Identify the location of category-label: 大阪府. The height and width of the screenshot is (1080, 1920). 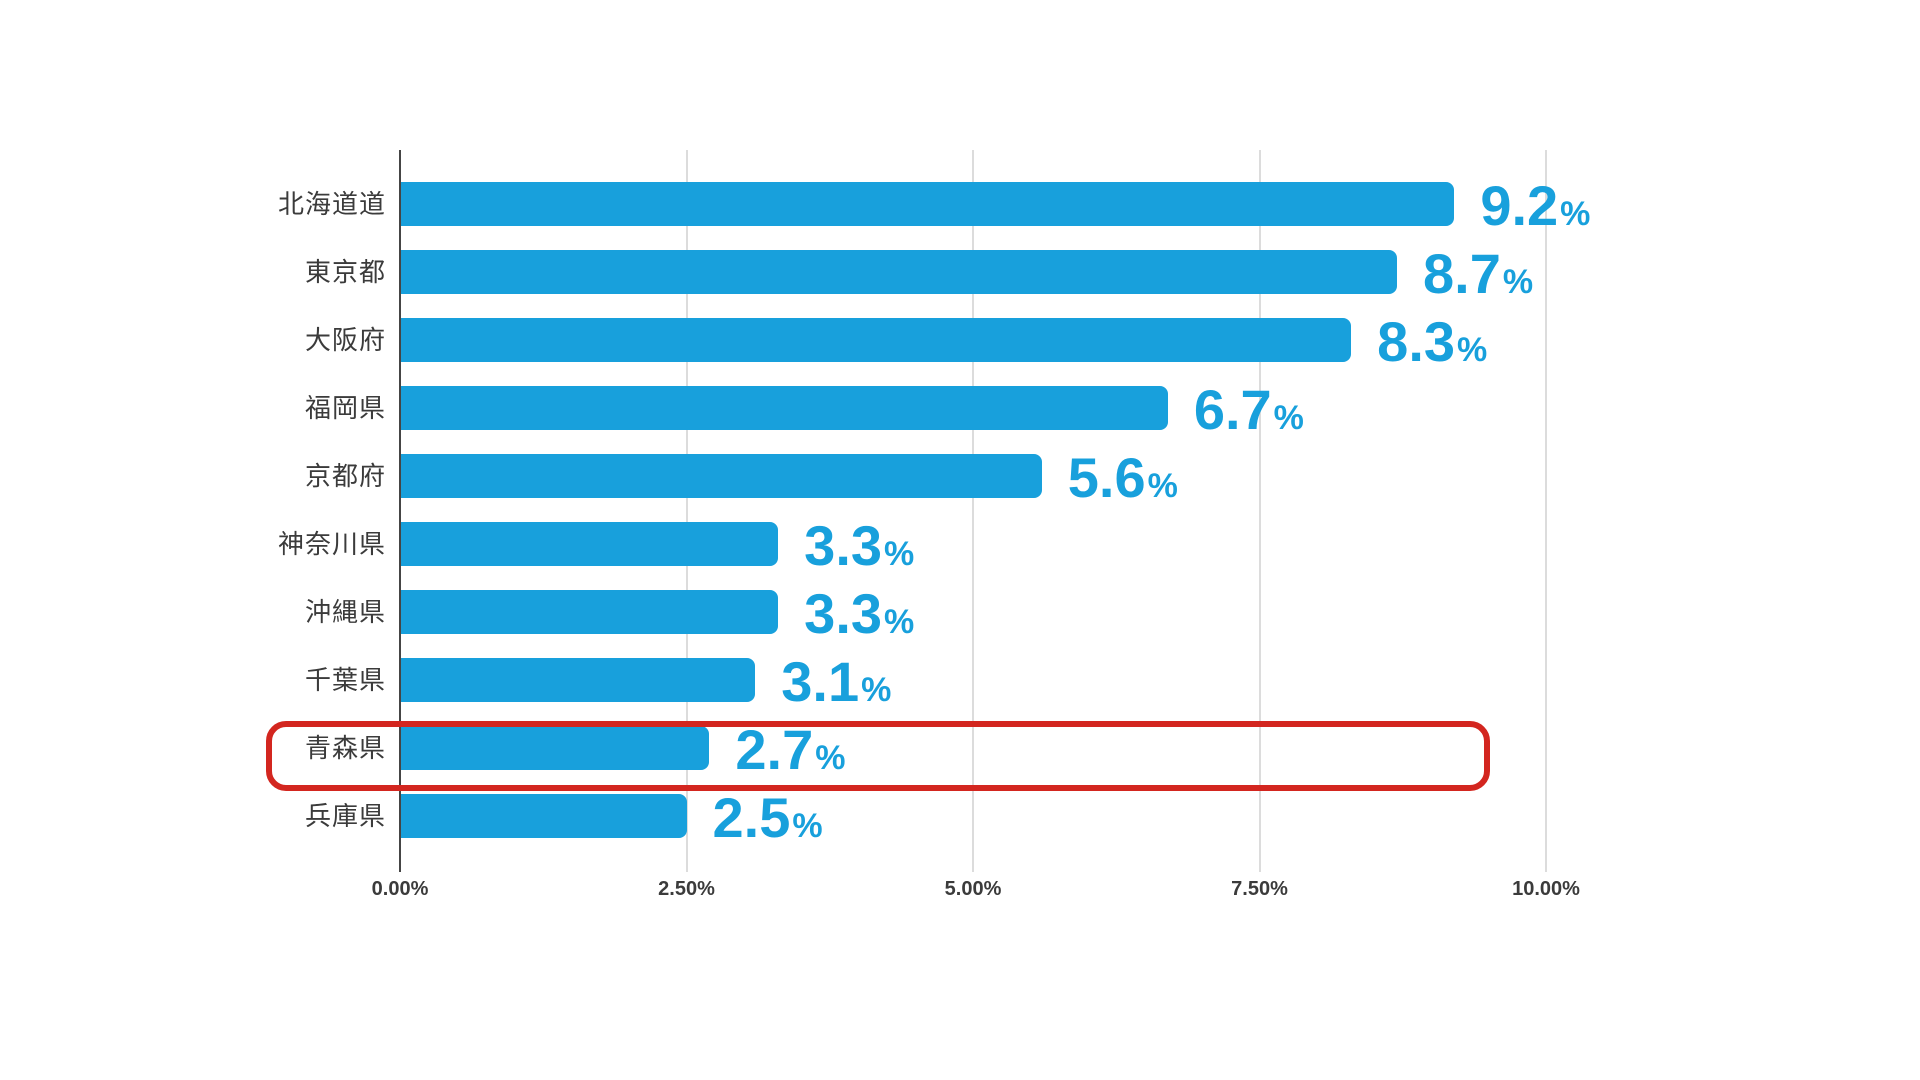
(345, 340).